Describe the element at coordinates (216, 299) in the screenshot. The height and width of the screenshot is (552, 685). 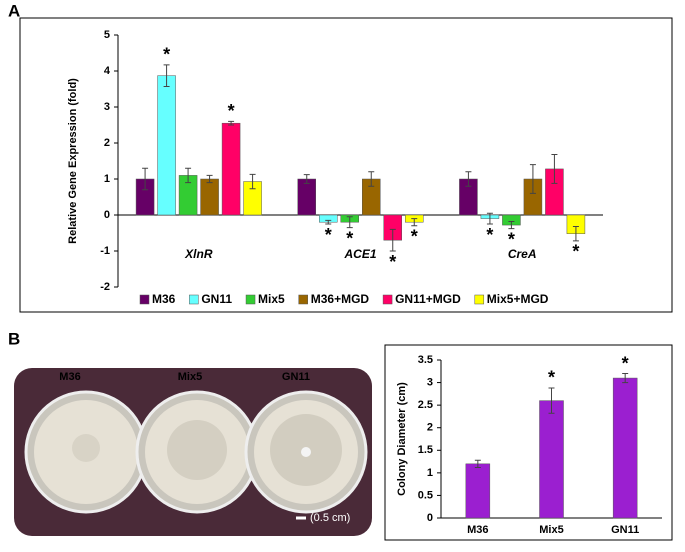
I see `legend-label: GN11` at that location.